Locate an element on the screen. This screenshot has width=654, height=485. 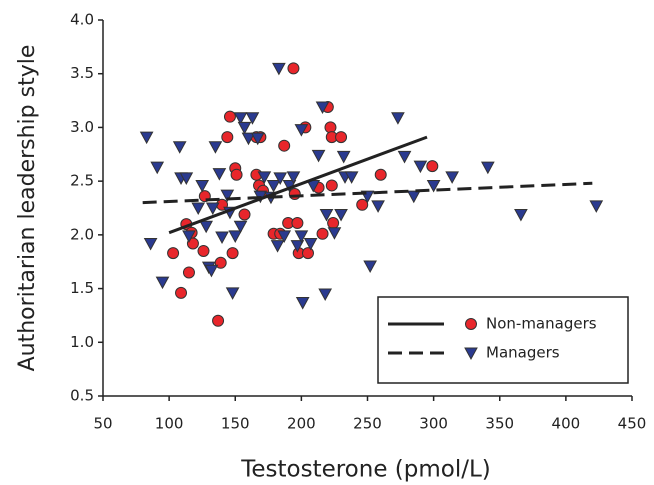
legend-box is located at coordinates (503, 340).